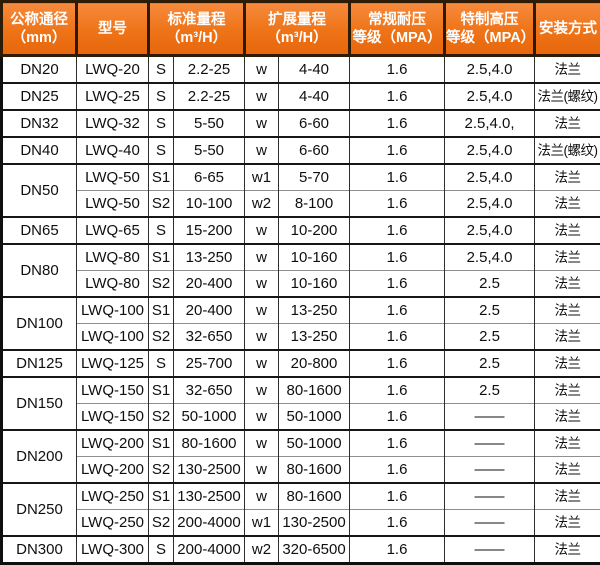 This screenshot has width=600, height=565. What do you see at coordinates (113, 443) in the screenshot?
I see `model-cell: LWQ-200` at bounding box center [113, 443].